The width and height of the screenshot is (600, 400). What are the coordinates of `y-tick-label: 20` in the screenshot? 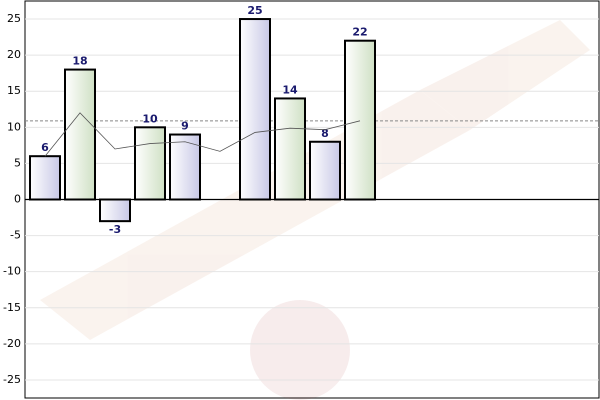 It's located at (14, 54).